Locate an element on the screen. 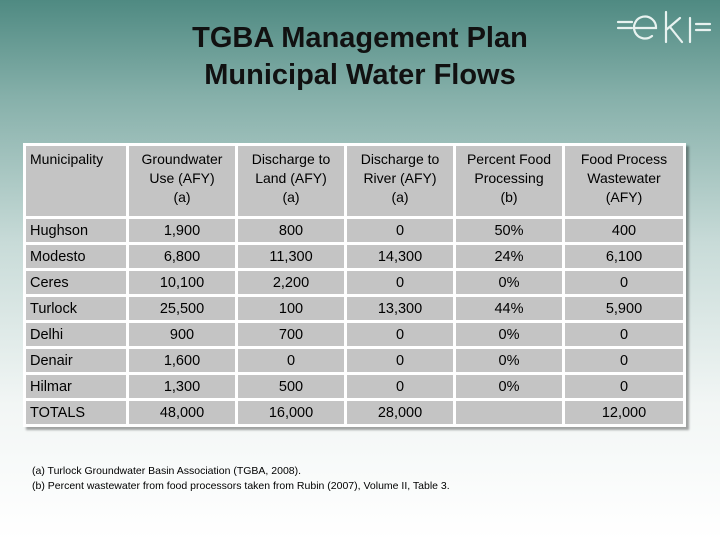 This screenshot has height=540, width=720. header-line: Land (AFY) is located at coordinates (291, 178).